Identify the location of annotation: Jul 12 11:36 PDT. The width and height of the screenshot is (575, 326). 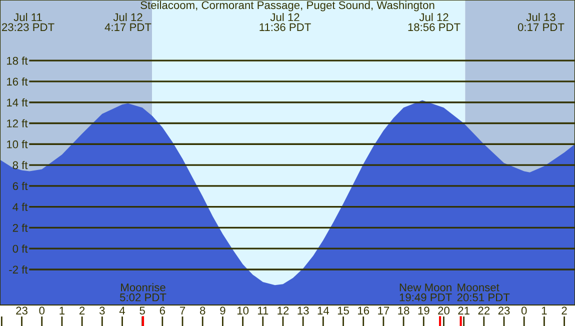
(285, 22).